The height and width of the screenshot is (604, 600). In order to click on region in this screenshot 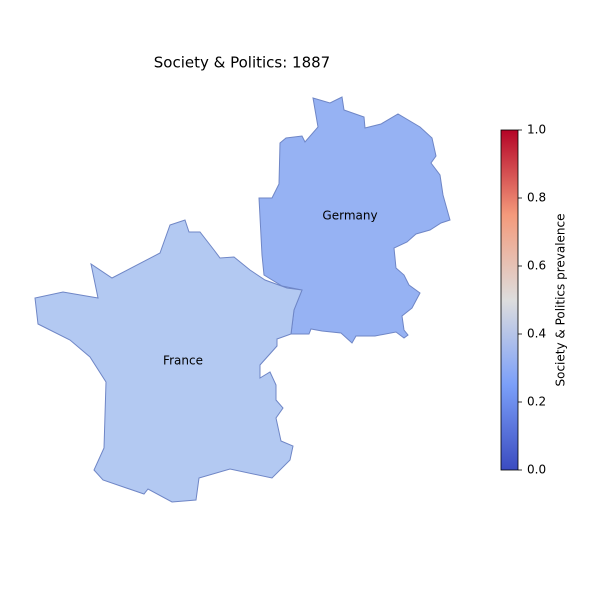, I will do `click(354, 220)`.